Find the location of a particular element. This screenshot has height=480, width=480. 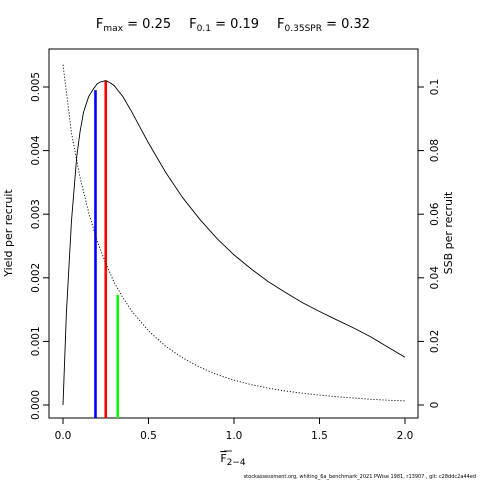

y-left-tick-label: 0.001 is located at coordinates (36, 341).